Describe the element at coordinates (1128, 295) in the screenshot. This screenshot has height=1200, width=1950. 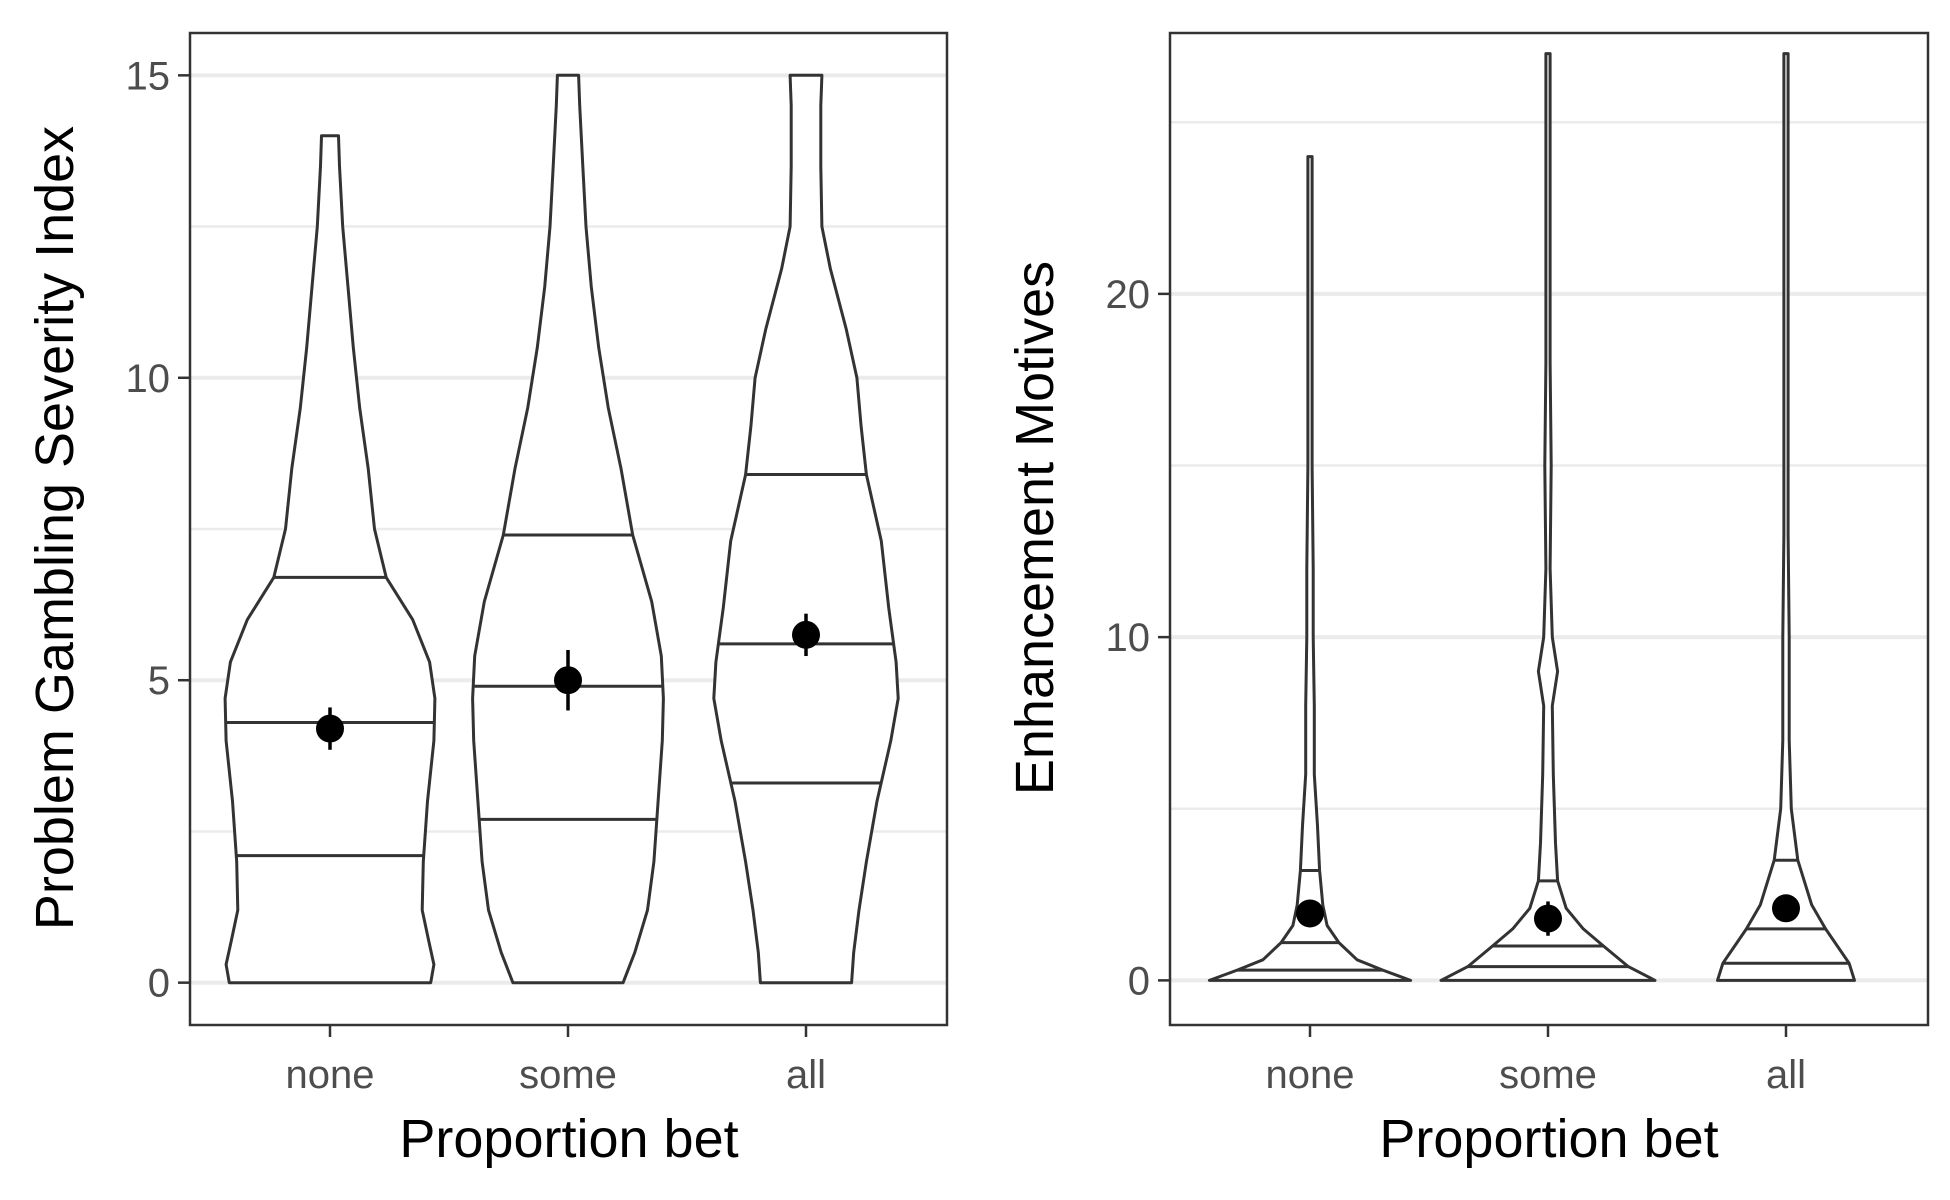
I see `y-tick-label: 20` at that location.